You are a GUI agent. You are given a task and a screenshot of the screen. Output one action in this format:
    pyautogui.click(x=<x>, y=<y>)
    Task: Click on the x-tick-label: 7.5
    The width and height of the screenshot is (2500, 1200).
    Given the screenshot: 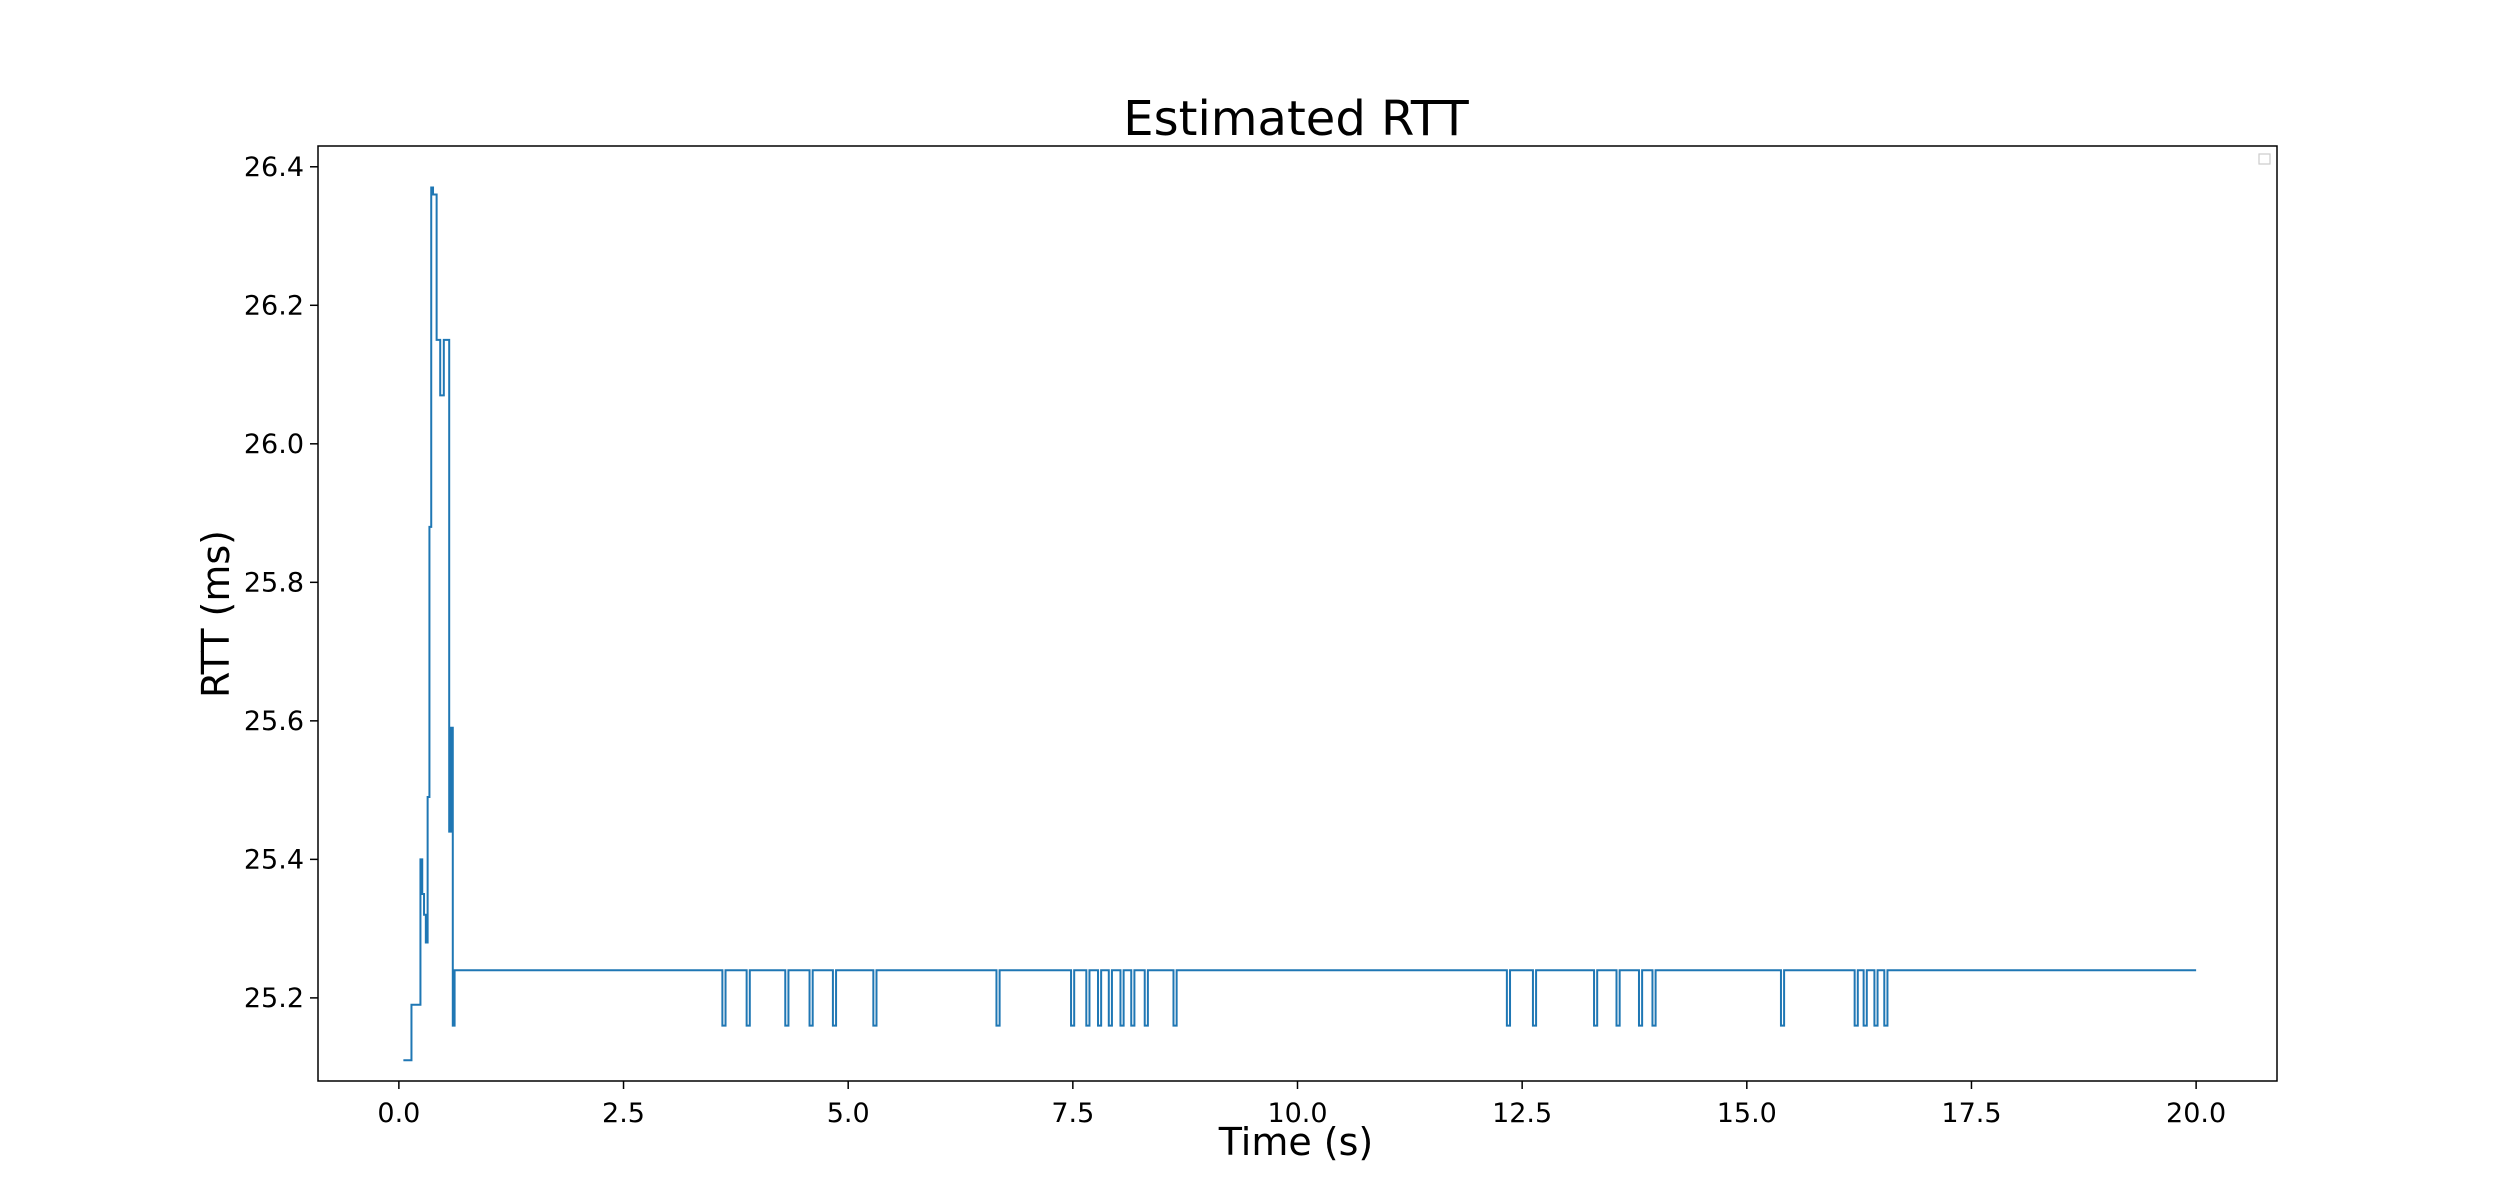 What is the action you would take?
    pyautogui.click(x=1072, y=1113)
    